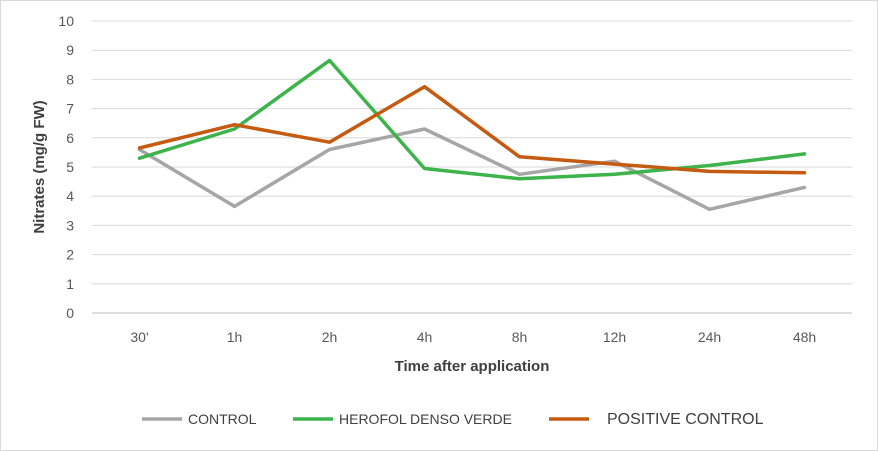  Describe the element at coordinates (685, 419) in the screenshot. I see `legend-label: POSITIVE CONTROL` at that location.